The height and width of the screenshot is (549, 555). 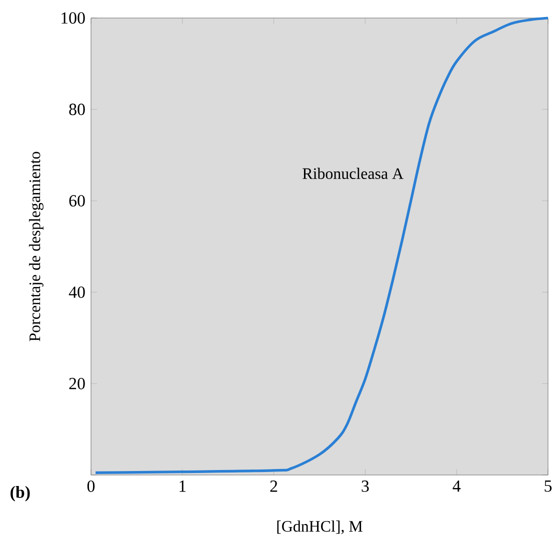 I want to click on y-tick-label: 20, so click(x=77, y=384).